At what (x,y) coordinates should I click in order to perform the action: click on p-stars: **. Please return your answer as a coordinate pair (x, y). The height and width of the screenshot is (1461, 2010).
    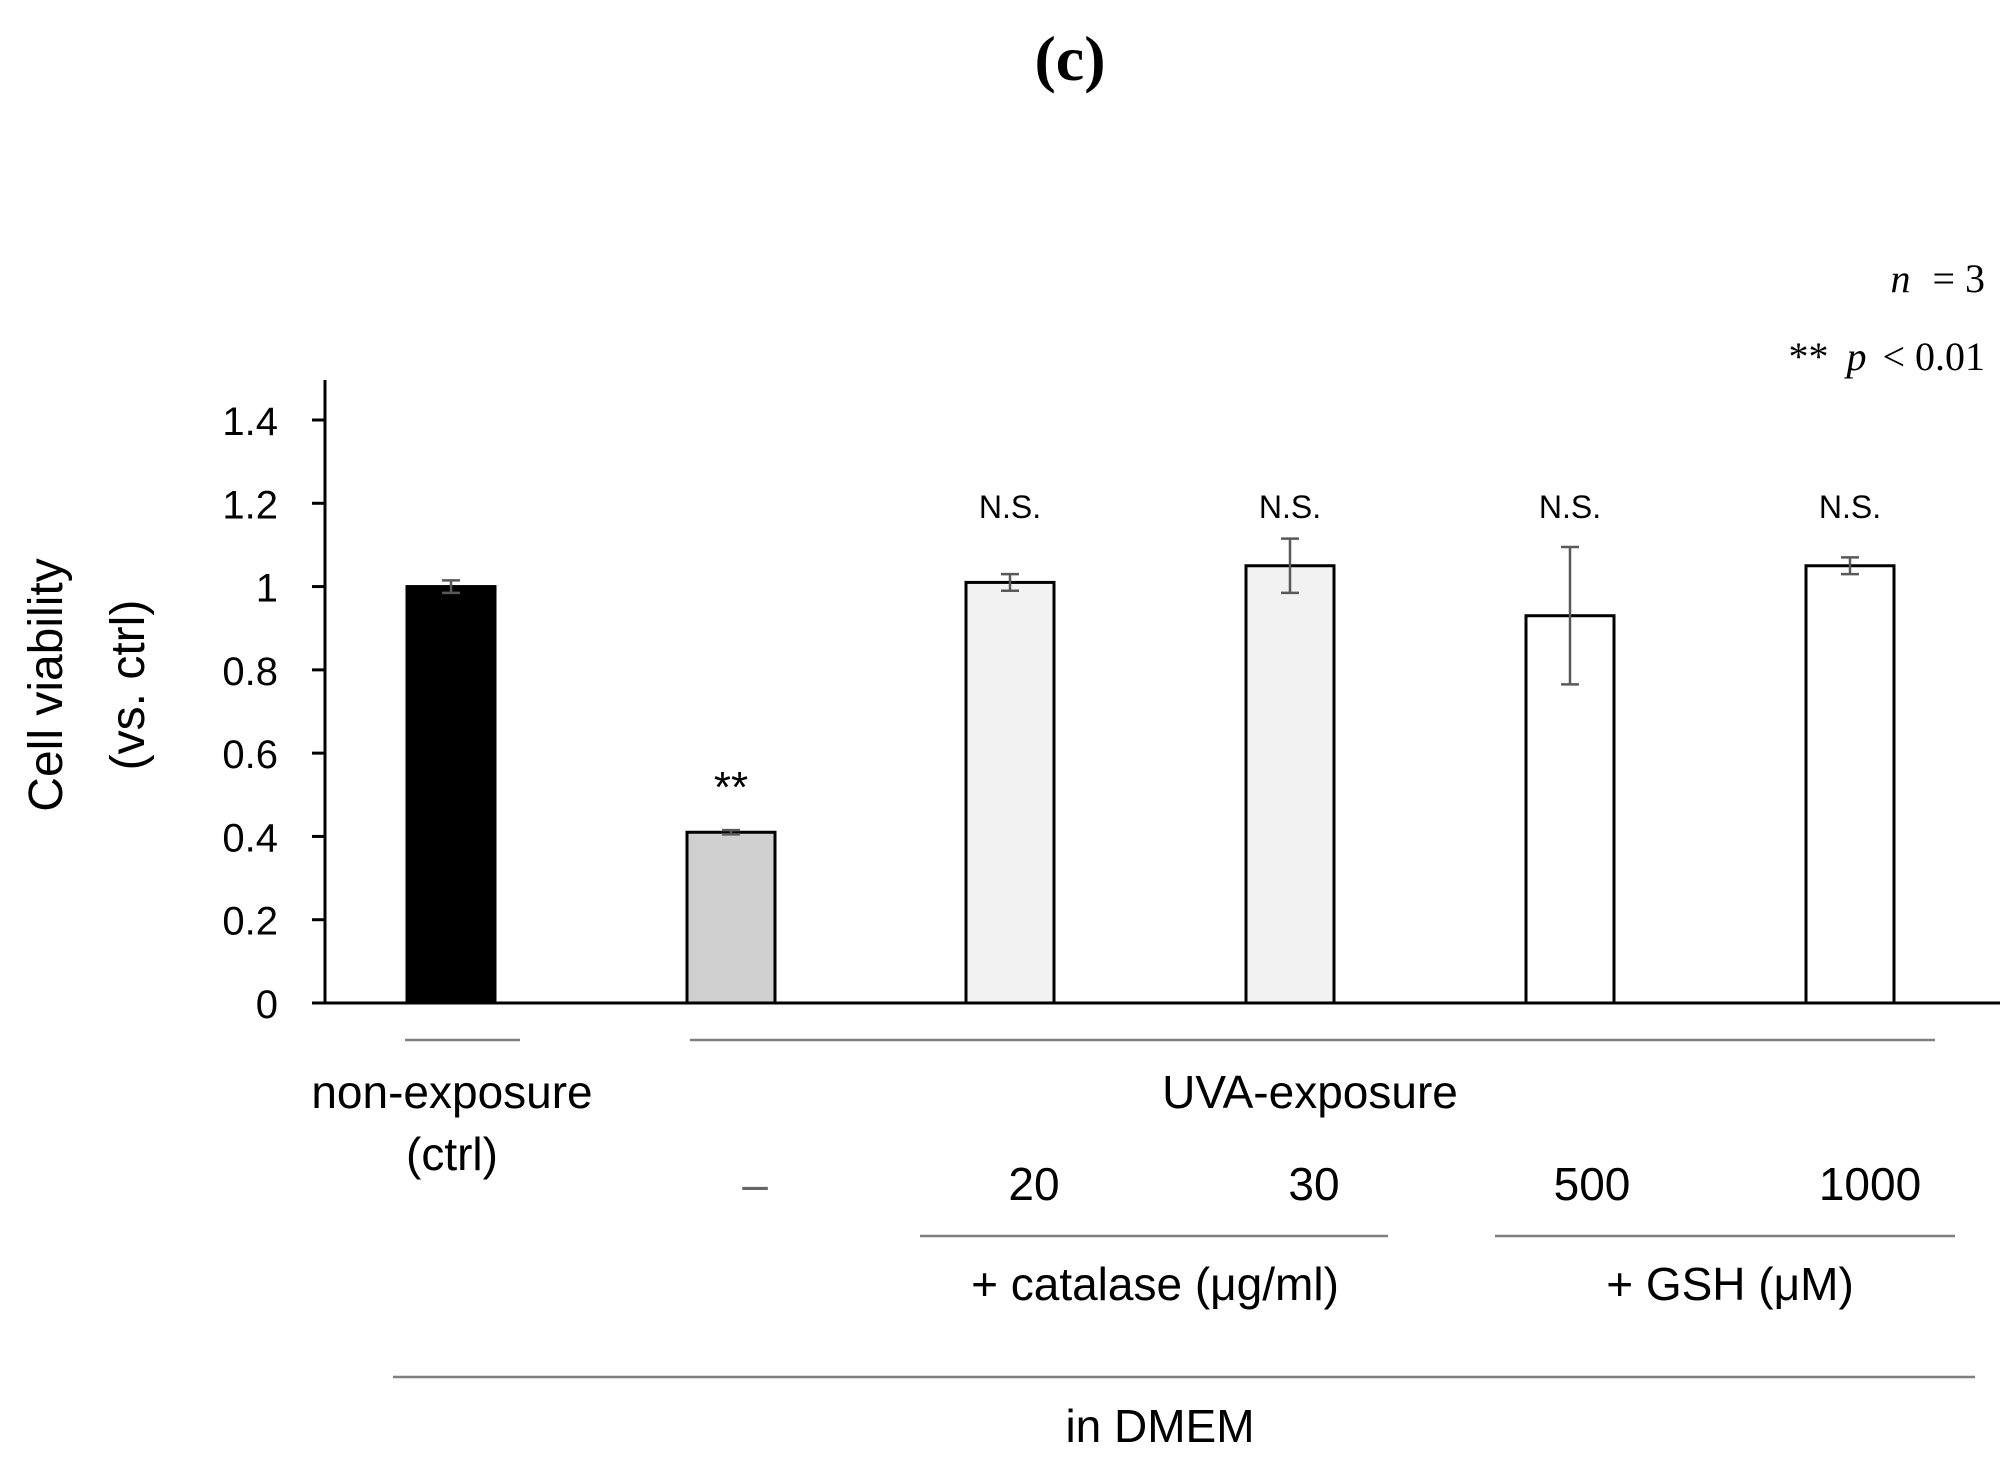
    Looking at the image, I should click on (1808, 356).